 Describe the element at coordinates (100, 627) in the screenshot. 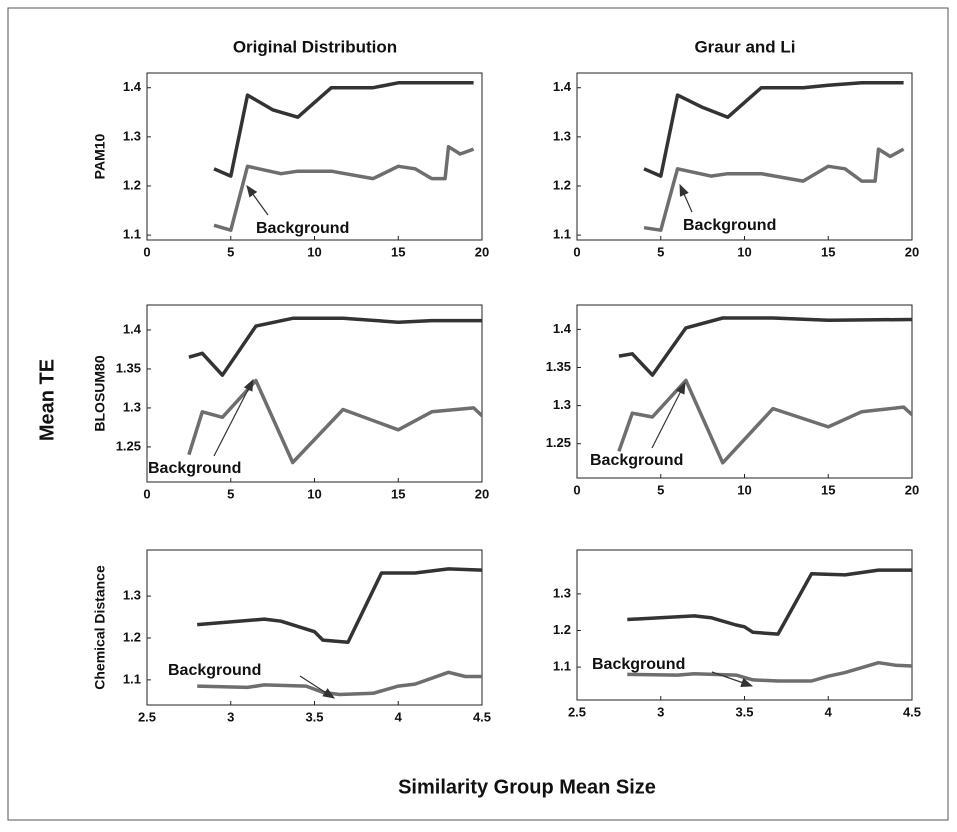

I see `y-axis-label: Chemical Distance` at that location.